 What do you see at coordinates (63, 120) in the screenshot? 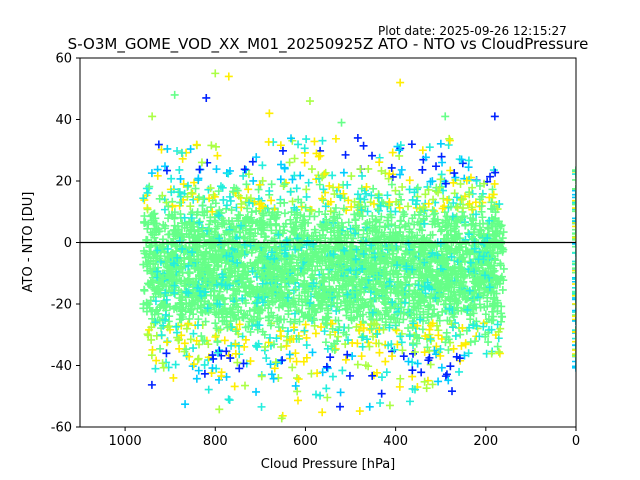
I see `y-tick-label: 40` at bounding box center [63, 120].